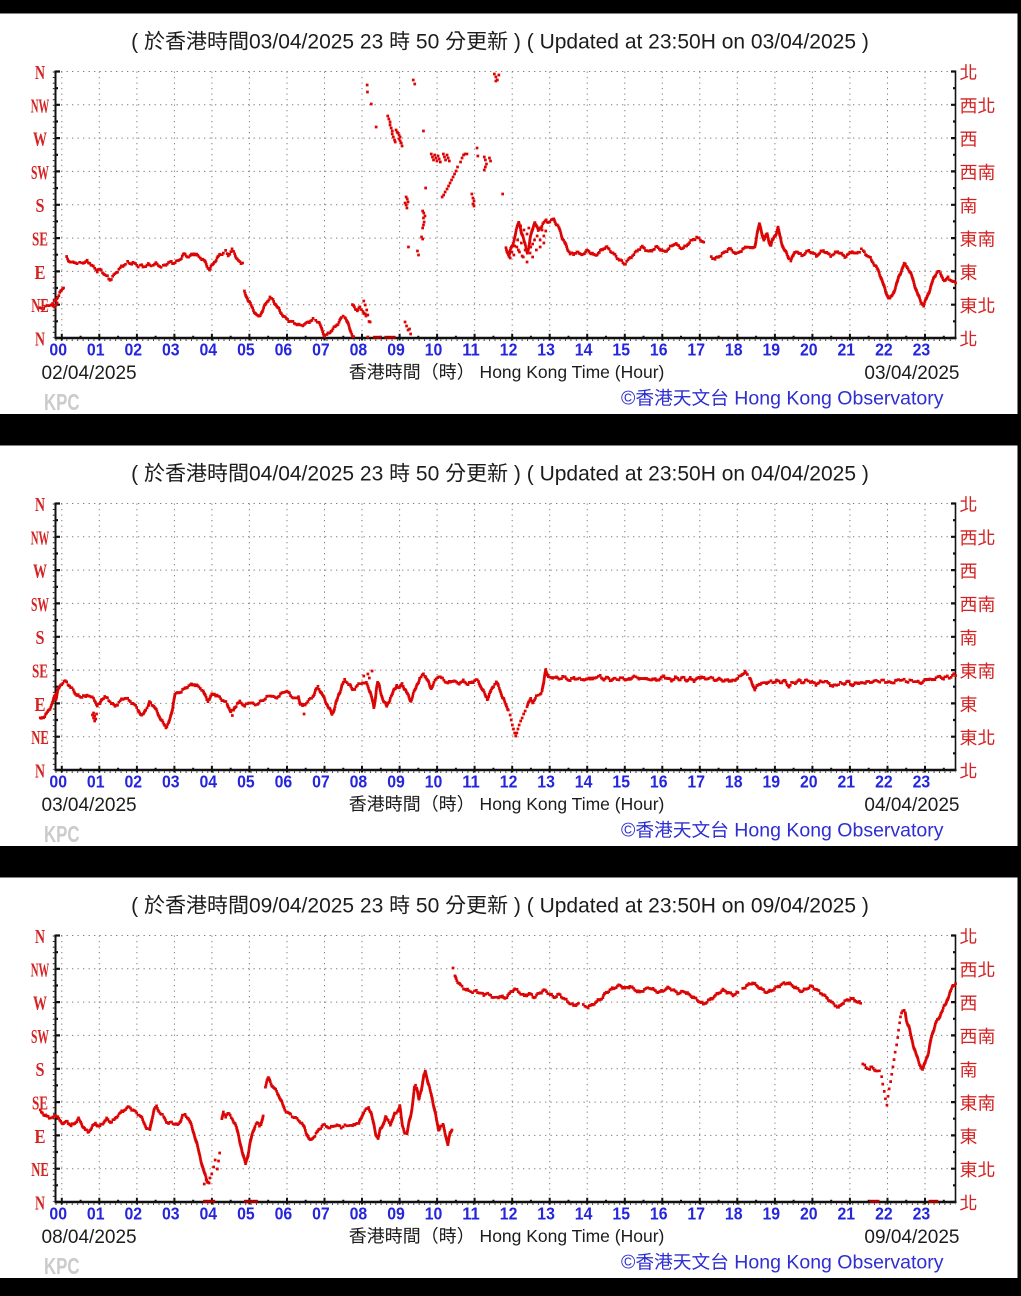 The height and width of the screenshot is (1296, 1021). What do you see at coordinates (847, 1213) in the screenshot?
I see `svg-text: 21` at bounding box center [847, 1213].